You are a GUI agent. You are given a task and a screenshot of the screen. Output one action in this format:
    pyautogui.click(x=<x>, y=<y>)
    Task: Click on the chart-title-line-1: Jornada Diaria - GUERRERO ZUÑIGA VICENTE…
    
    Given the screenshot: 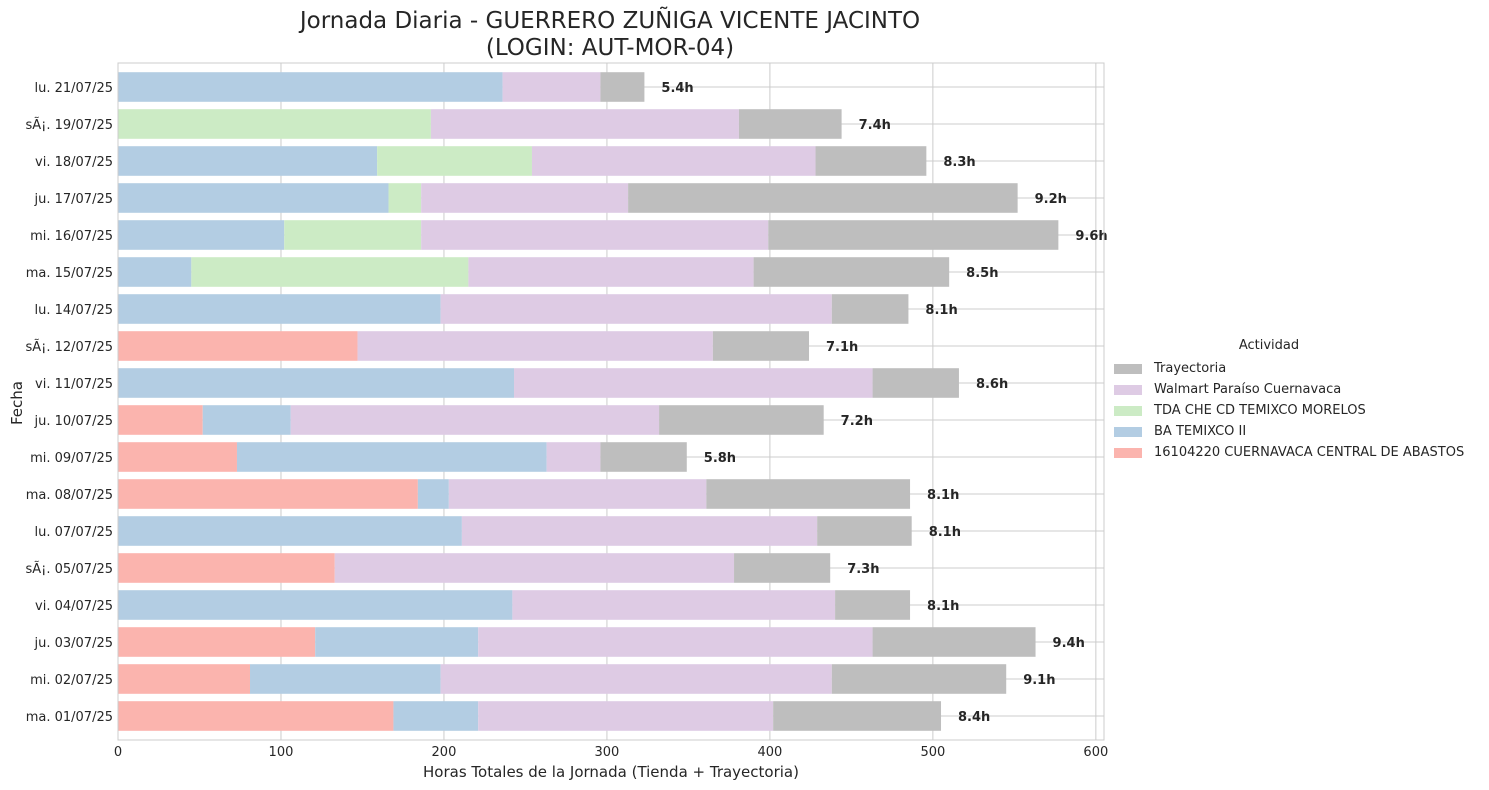 What is the action you would take?
    pyautogui.click(x=609, y=20)
    